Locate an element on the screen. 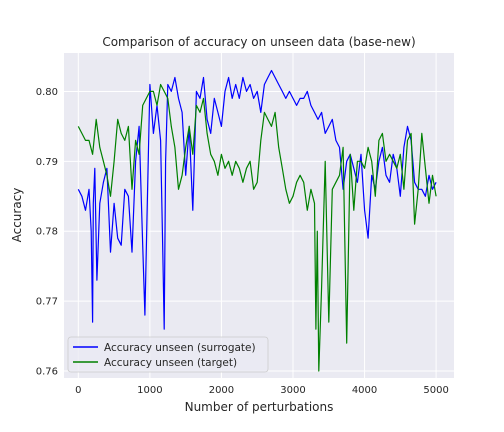 This screenshot has width=504, height=432. x-tick-label: 0 is located at coordinates (78, 390).